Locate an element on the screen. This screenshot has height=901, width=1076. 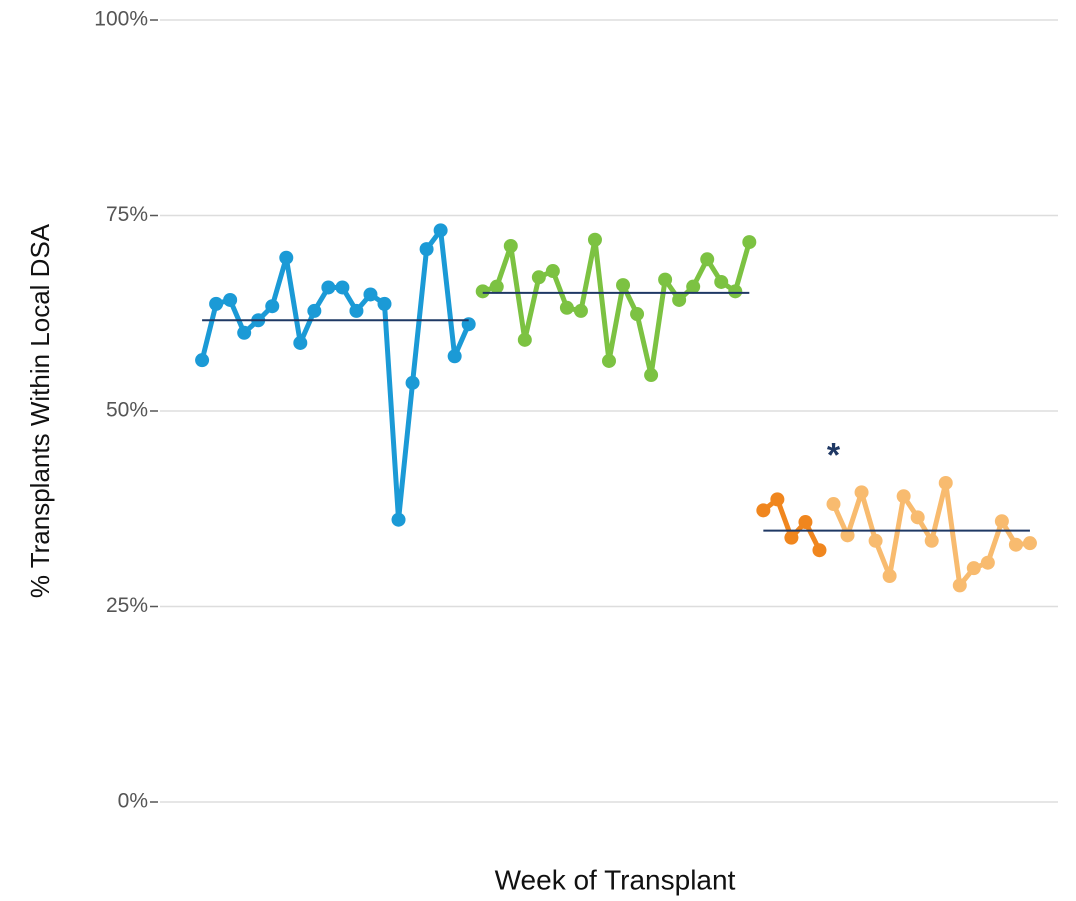
x-axis-title: Week of Transplant is located at coordinates (615, 879).